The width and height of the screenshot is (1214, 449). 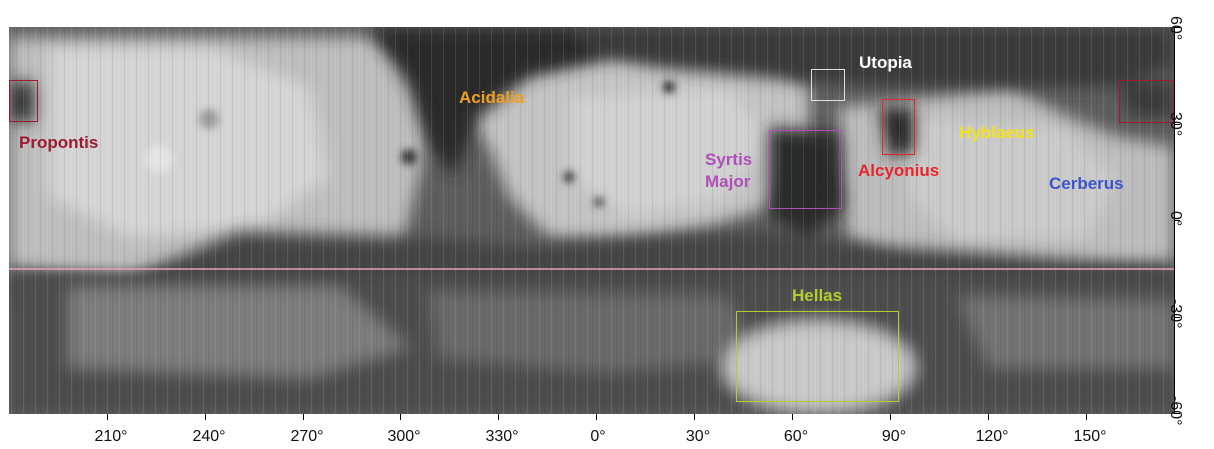 I want to click on x-tick-label: 330°, so click(x=502, y=436).